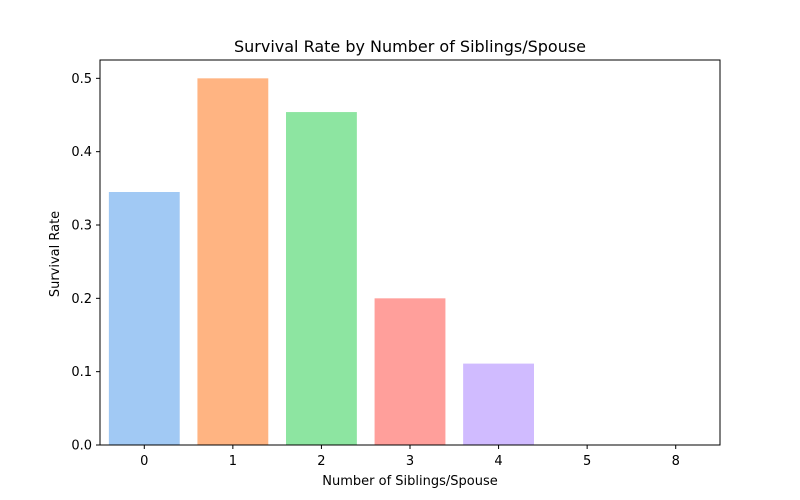 The width and height of the screenshot is (800, 500). Describe the element at coordinates (409, 481) in the screenshot. I see `x-axis-label: Number of Siblings/Spouse` at that location.